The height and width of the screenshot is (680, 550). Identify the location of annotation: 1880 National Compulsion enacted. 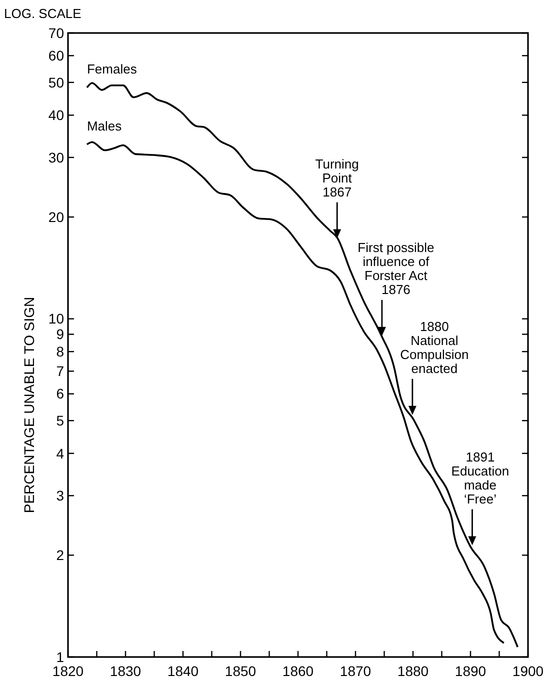
(434, 347).